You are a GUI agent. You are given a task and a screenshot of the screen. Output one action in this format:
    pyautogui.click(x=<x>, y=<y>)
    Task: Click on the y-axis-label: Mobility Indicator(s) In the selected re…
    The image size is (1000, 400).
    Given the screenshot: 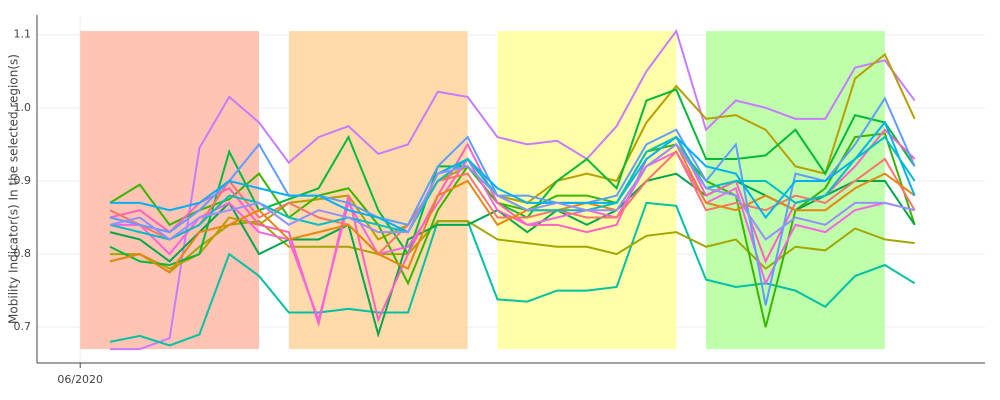 What is the action you would take?
    pyautogui.click(x=14, y=189)
    